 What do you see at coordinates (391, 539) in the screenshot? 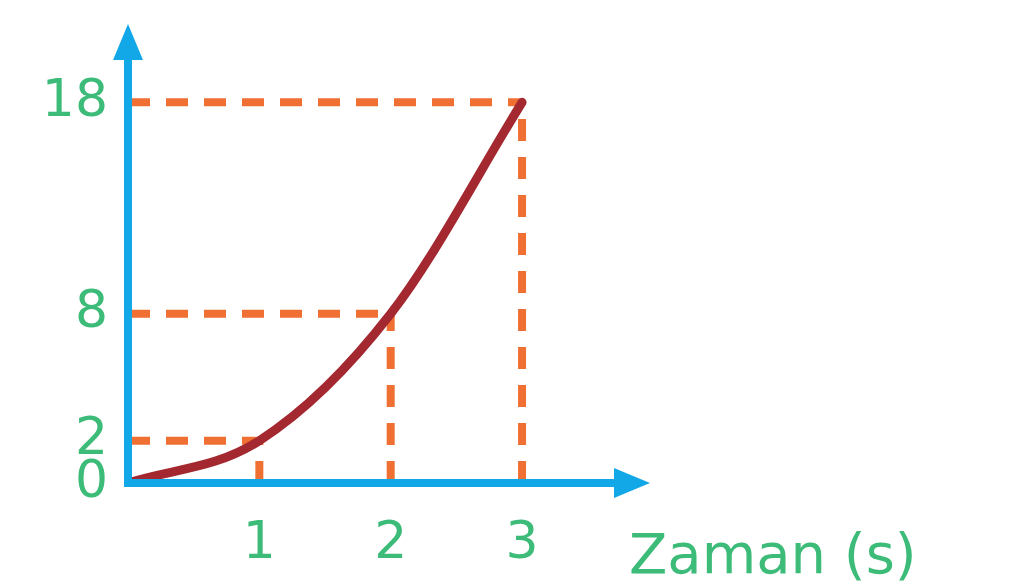
I see `x-tick-label: 2` at bounding box center [391, 539].